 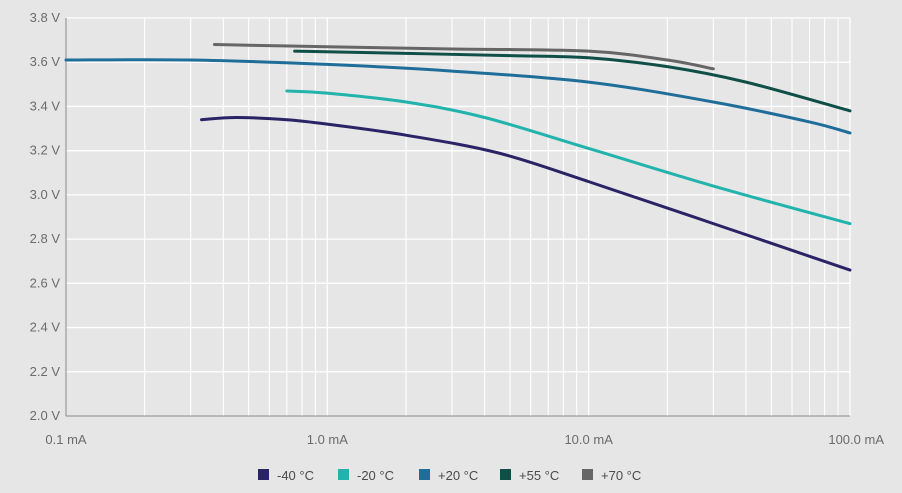 What do you see at coordinates (45, 327) in the screenshot?
I see `y-tick-label: 2.4 V` at bounding box center [45, 327].